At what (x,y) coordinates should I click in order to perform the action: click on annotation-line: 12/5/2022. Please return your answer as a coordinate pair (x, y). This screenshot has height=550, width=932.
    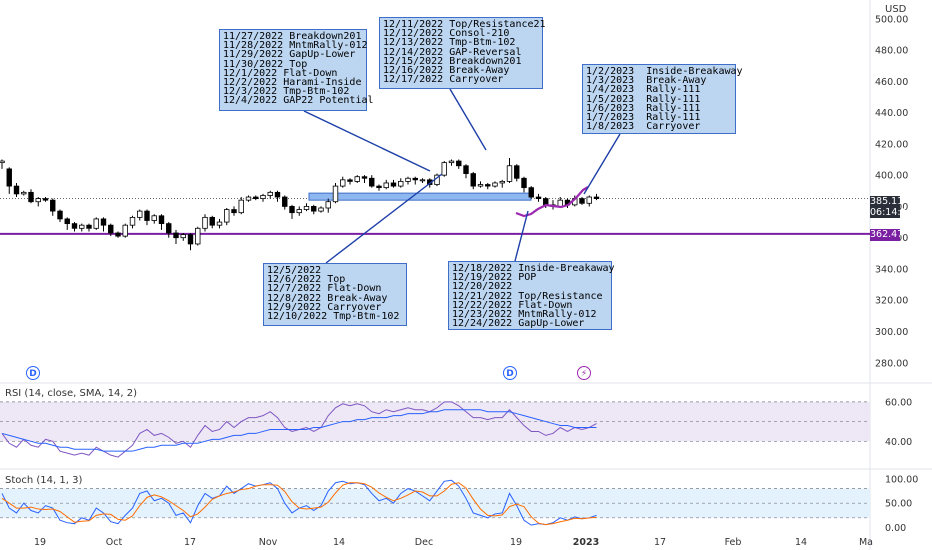
    Looking at the image, I should click on (294, 270).